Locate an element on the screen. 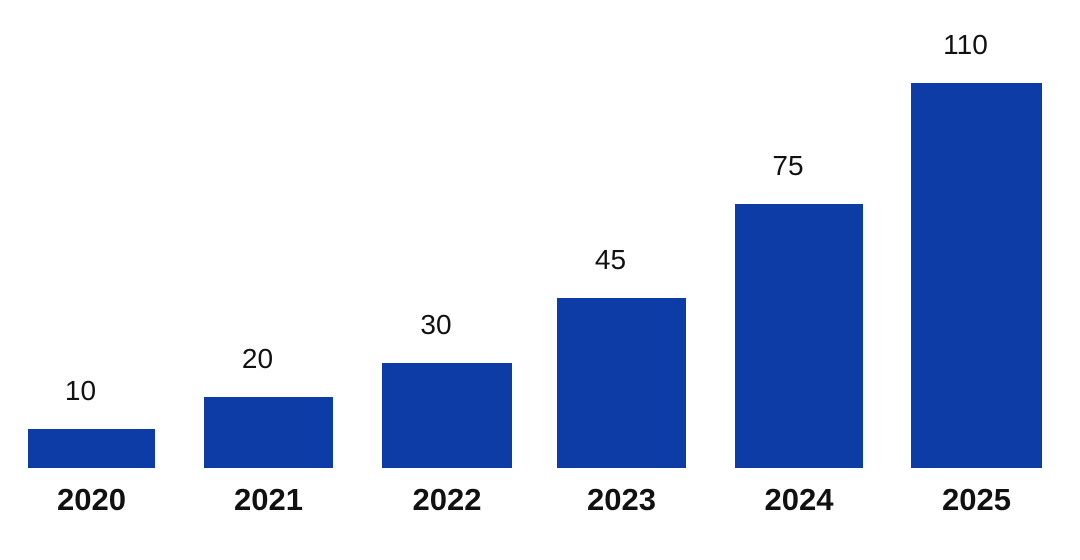 This screenshot has width=1080, height=560. bar-value-label: 30 is located at coordinates (436, 324).